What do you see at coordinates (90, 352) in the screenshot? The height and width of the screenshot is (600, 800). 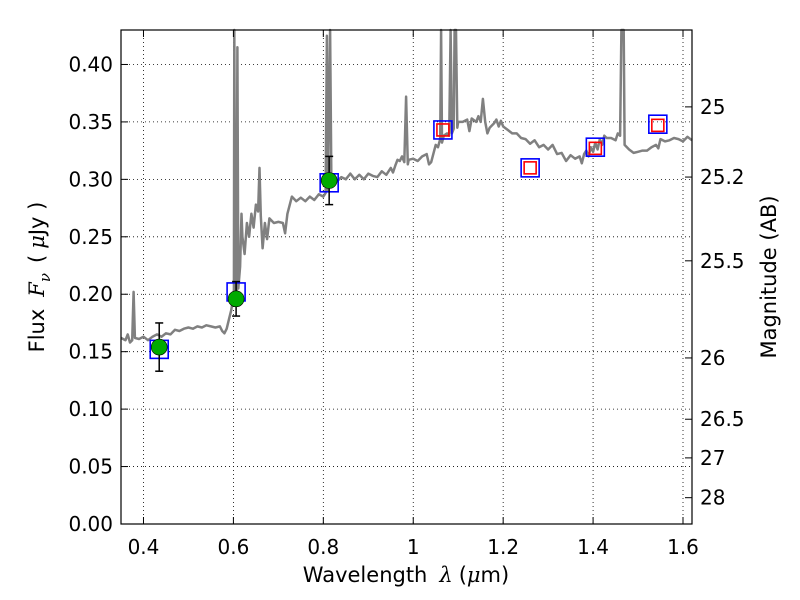 I see `y-tick-label: 0.15` at bounding box center [90, 352].